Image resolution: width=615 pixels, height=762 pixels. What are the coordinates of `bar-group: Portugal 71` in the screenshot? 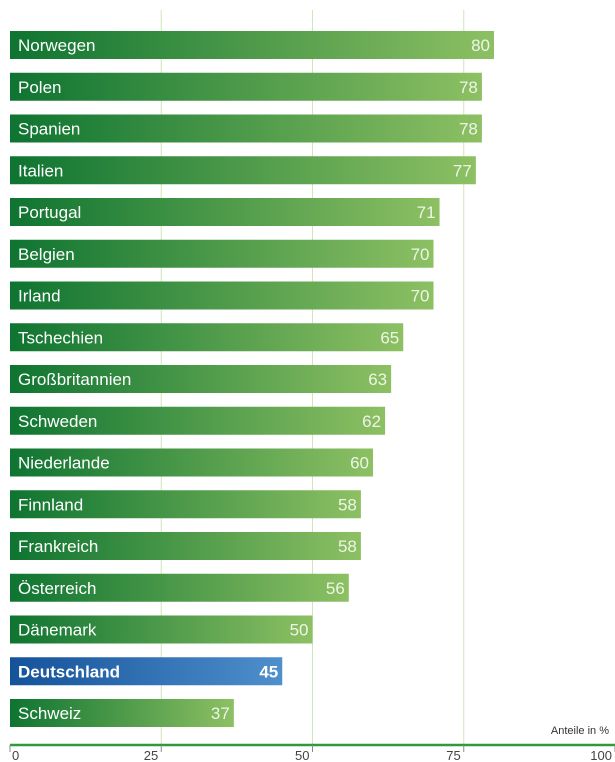 It's located at (225, 212).